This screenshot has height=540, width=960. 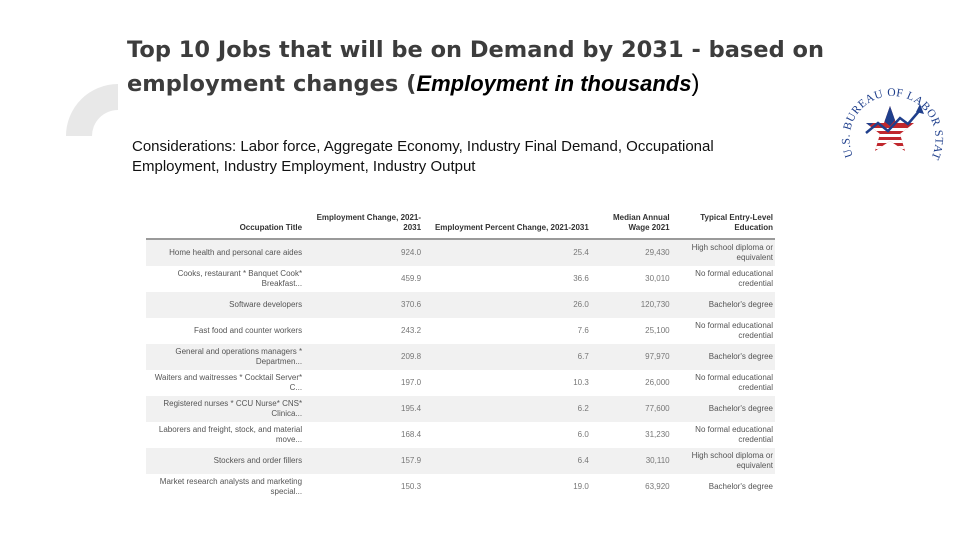 I want to click on cell-employment-change: 924.0, so click(x=364, y=252).